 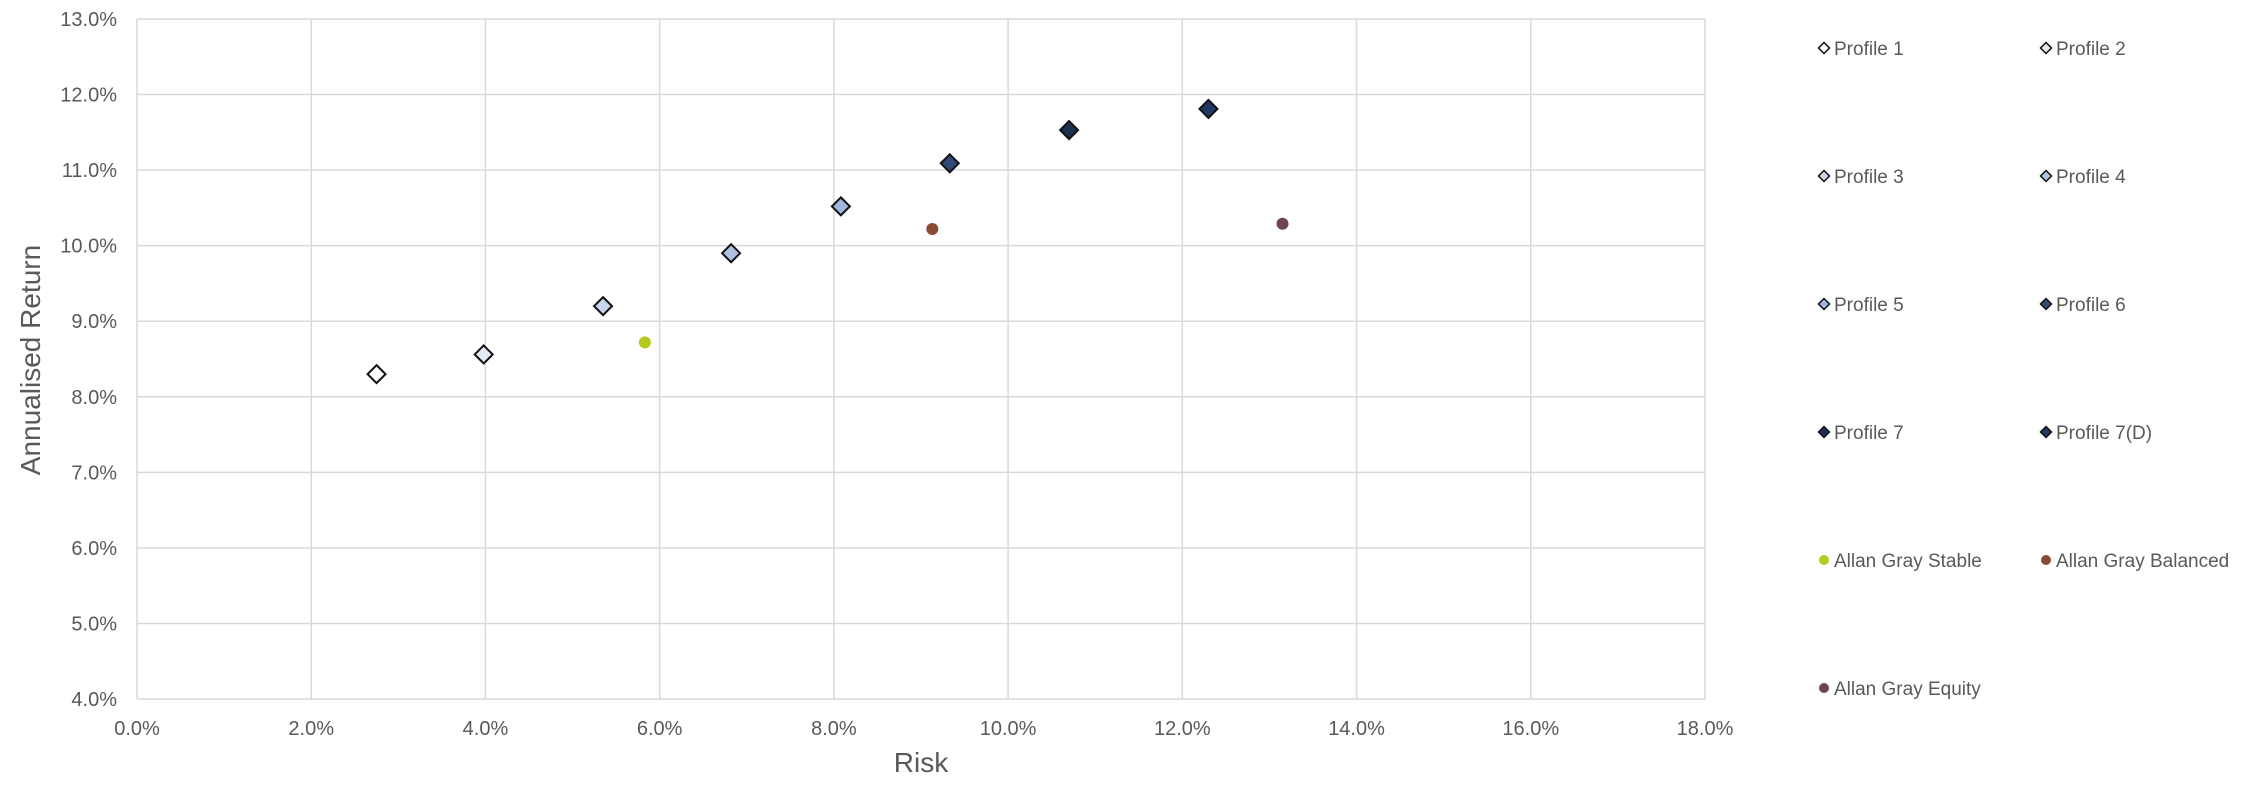 I want to click on legend-entry: Profile 3, so click(x=1860, y=177).